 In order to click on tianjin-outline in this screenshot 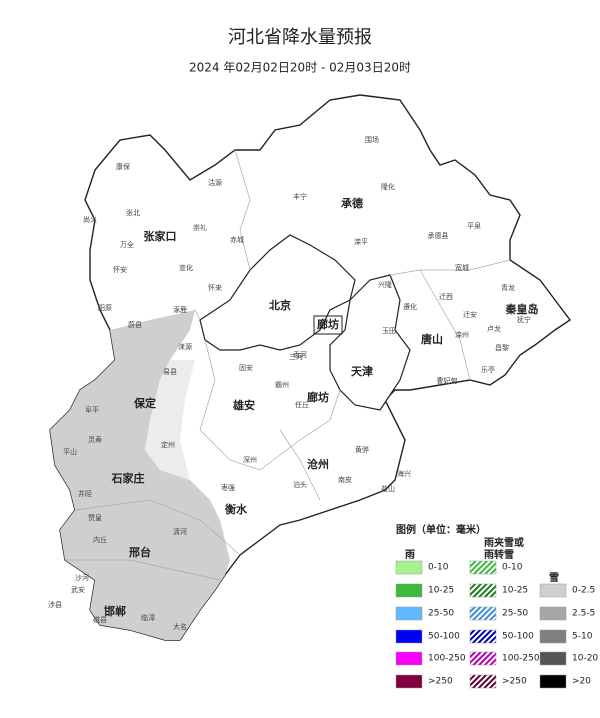, I will do `click(370, 342)`.